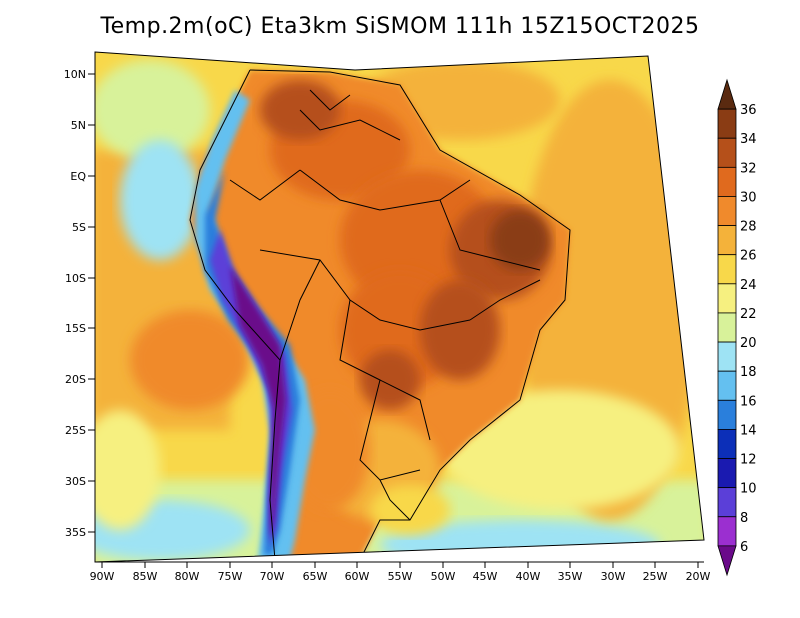 Image resolution: width=800 pixels, height=618 pixels. I want to click on lon-label: 75W, so click(230, 576).